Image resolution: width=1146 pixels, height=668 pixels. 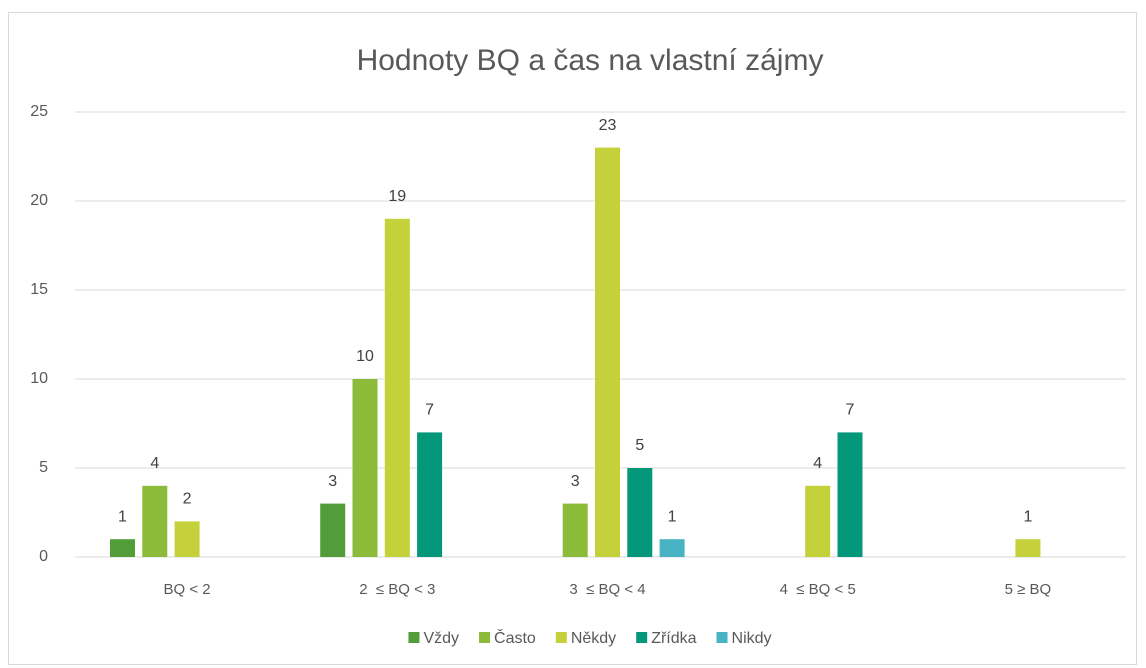 What do you see at coordinates (590, 60) in the screenshot?
I see `chart-title: Hodnoty BQ a čas na vlastní zájmy` at bounding box center [590, 60].